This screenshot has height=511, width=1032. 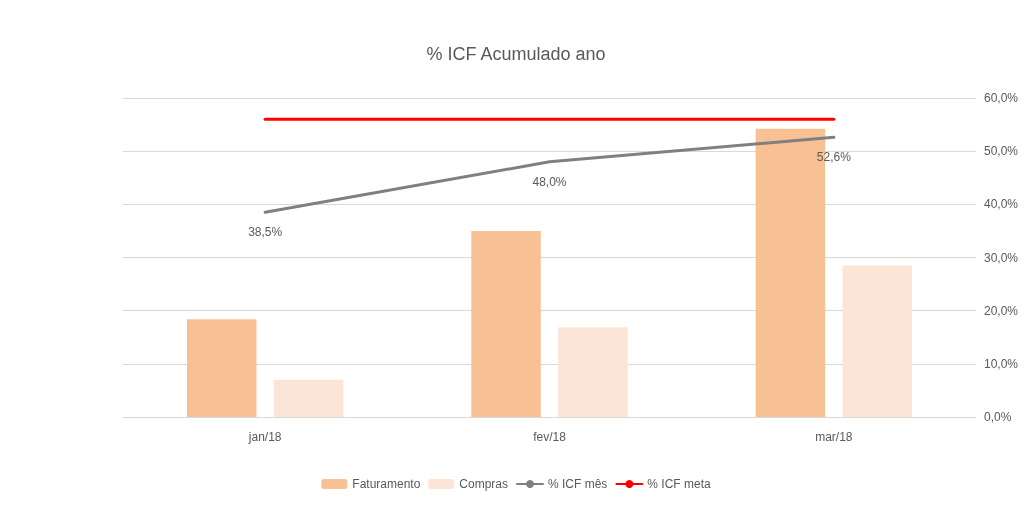 I want to click on legend-label: % ICF meta, so click(x=679, y=484).